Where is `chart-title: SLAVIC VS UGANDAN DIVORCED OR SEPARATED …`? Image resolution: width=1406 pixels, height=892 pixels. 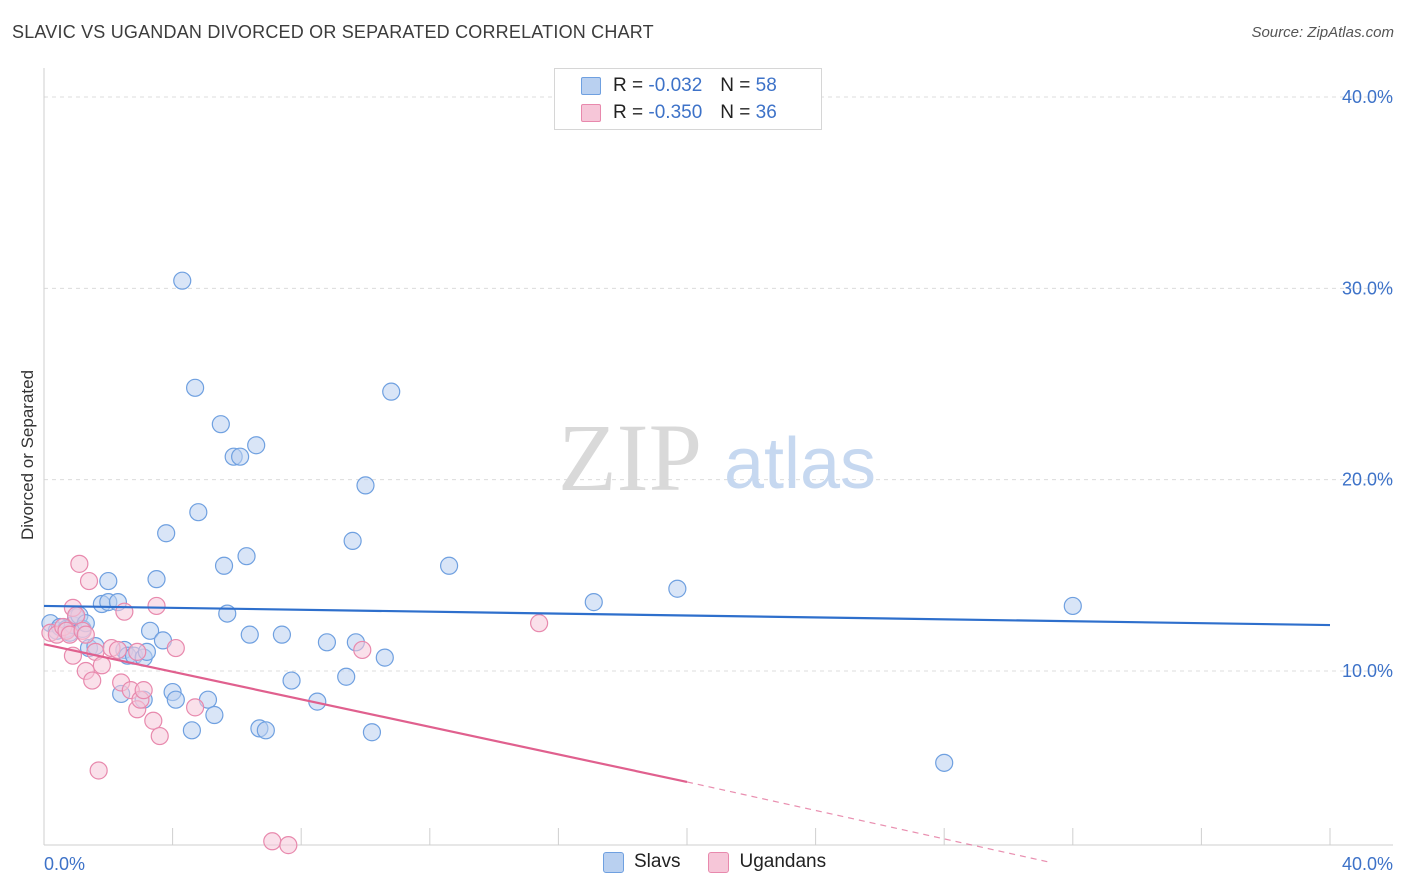 chart-title: SLAVIC VS UGANDAN DIVORCED OR SEPARATED … is located at coordinates (333, 32).